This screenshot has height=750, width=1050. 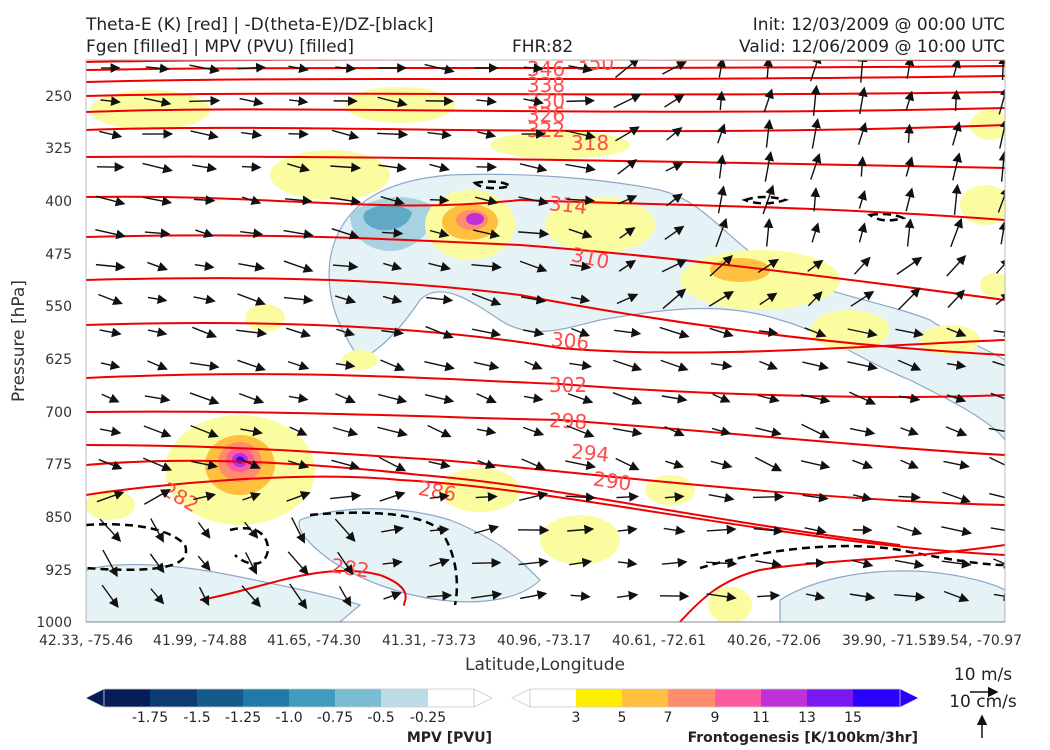 What do you see at coordinates (288, 718) in the screenshot?
I see `mpv-colorbar-tick: -1.0` at bounding box center [288, 718].